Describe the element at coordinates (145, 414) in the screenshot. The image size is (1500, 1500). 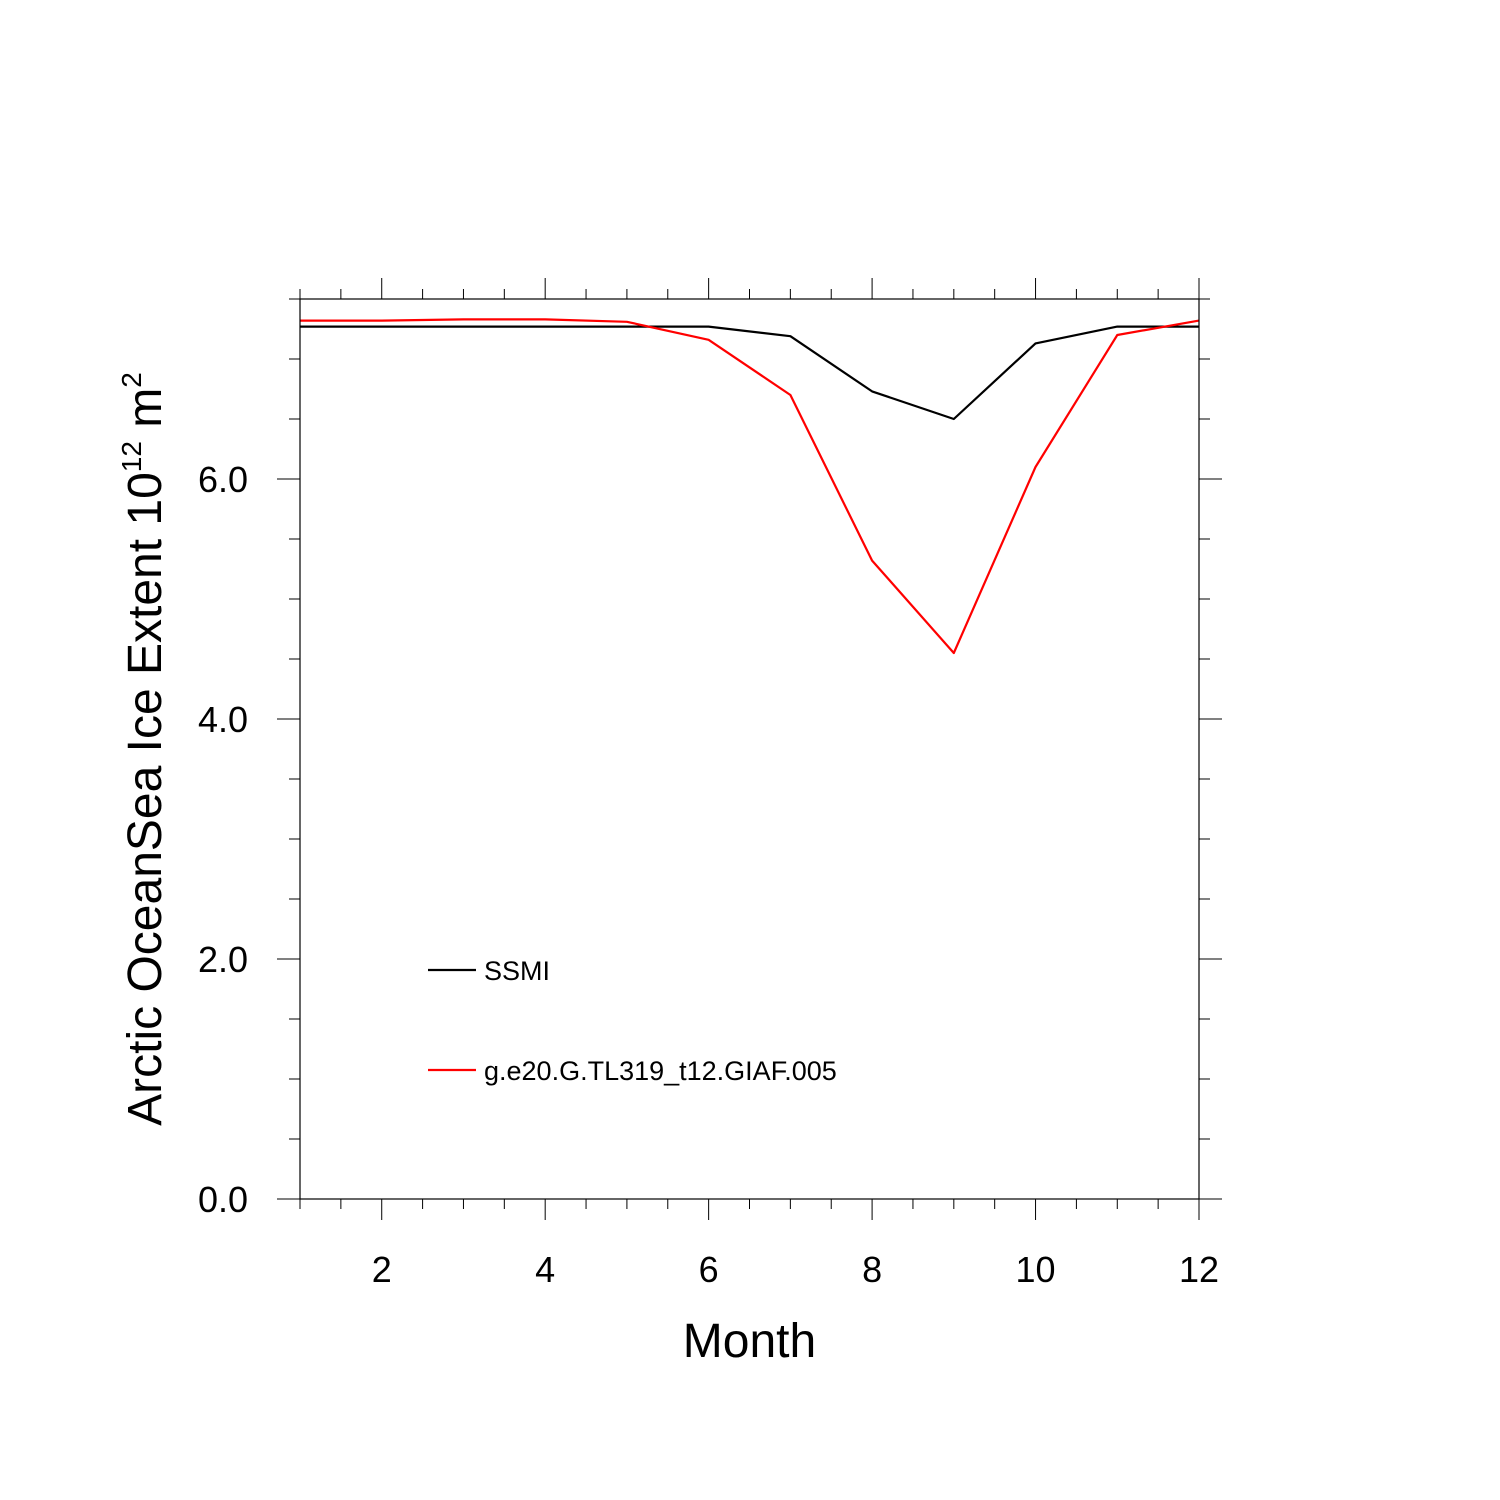
I see `y-axis-title-unit: m` at that location.